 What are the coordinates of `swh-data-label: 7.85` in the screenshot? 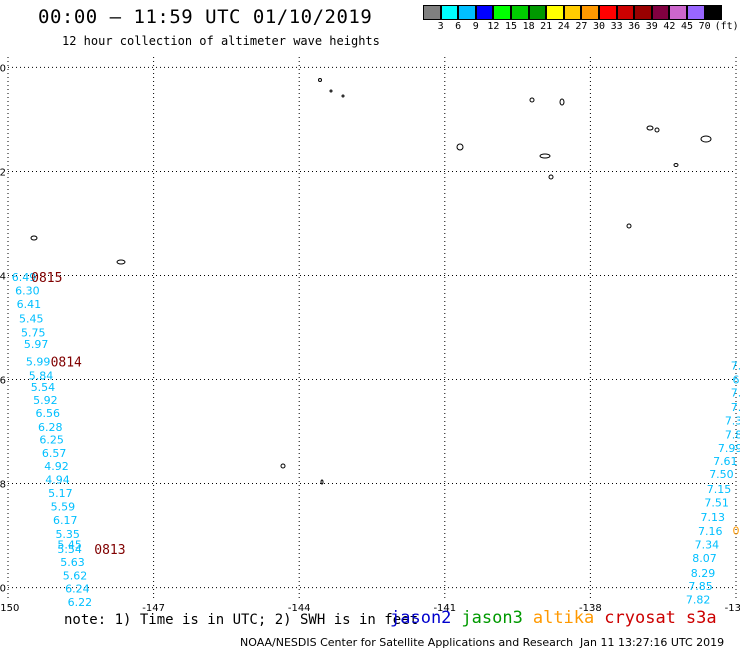 It's located at (700, 586).